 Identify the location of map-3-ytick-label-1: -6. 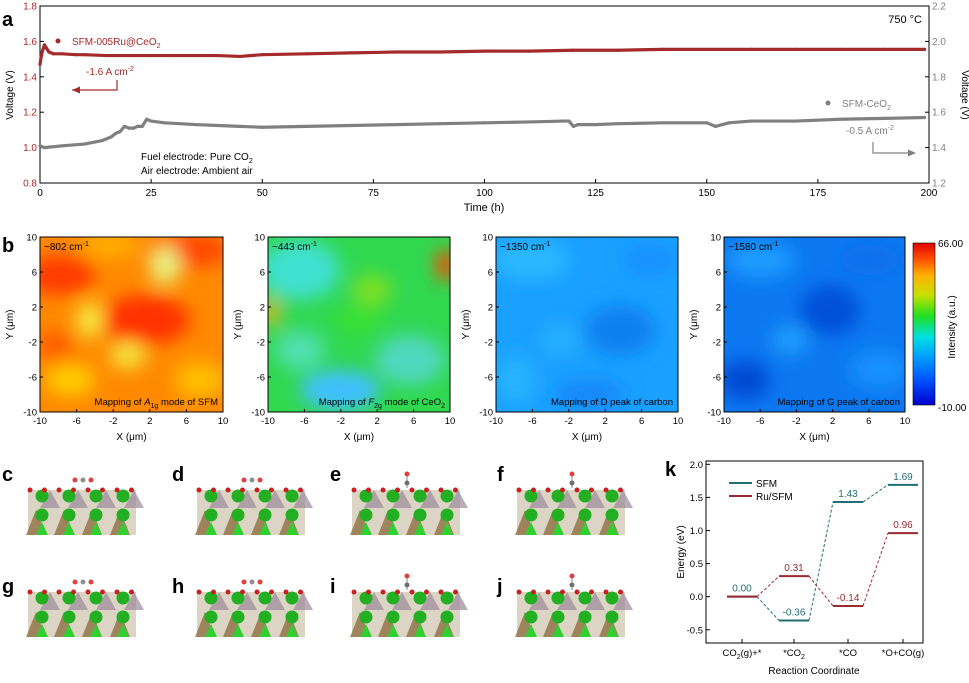
(717, 378).